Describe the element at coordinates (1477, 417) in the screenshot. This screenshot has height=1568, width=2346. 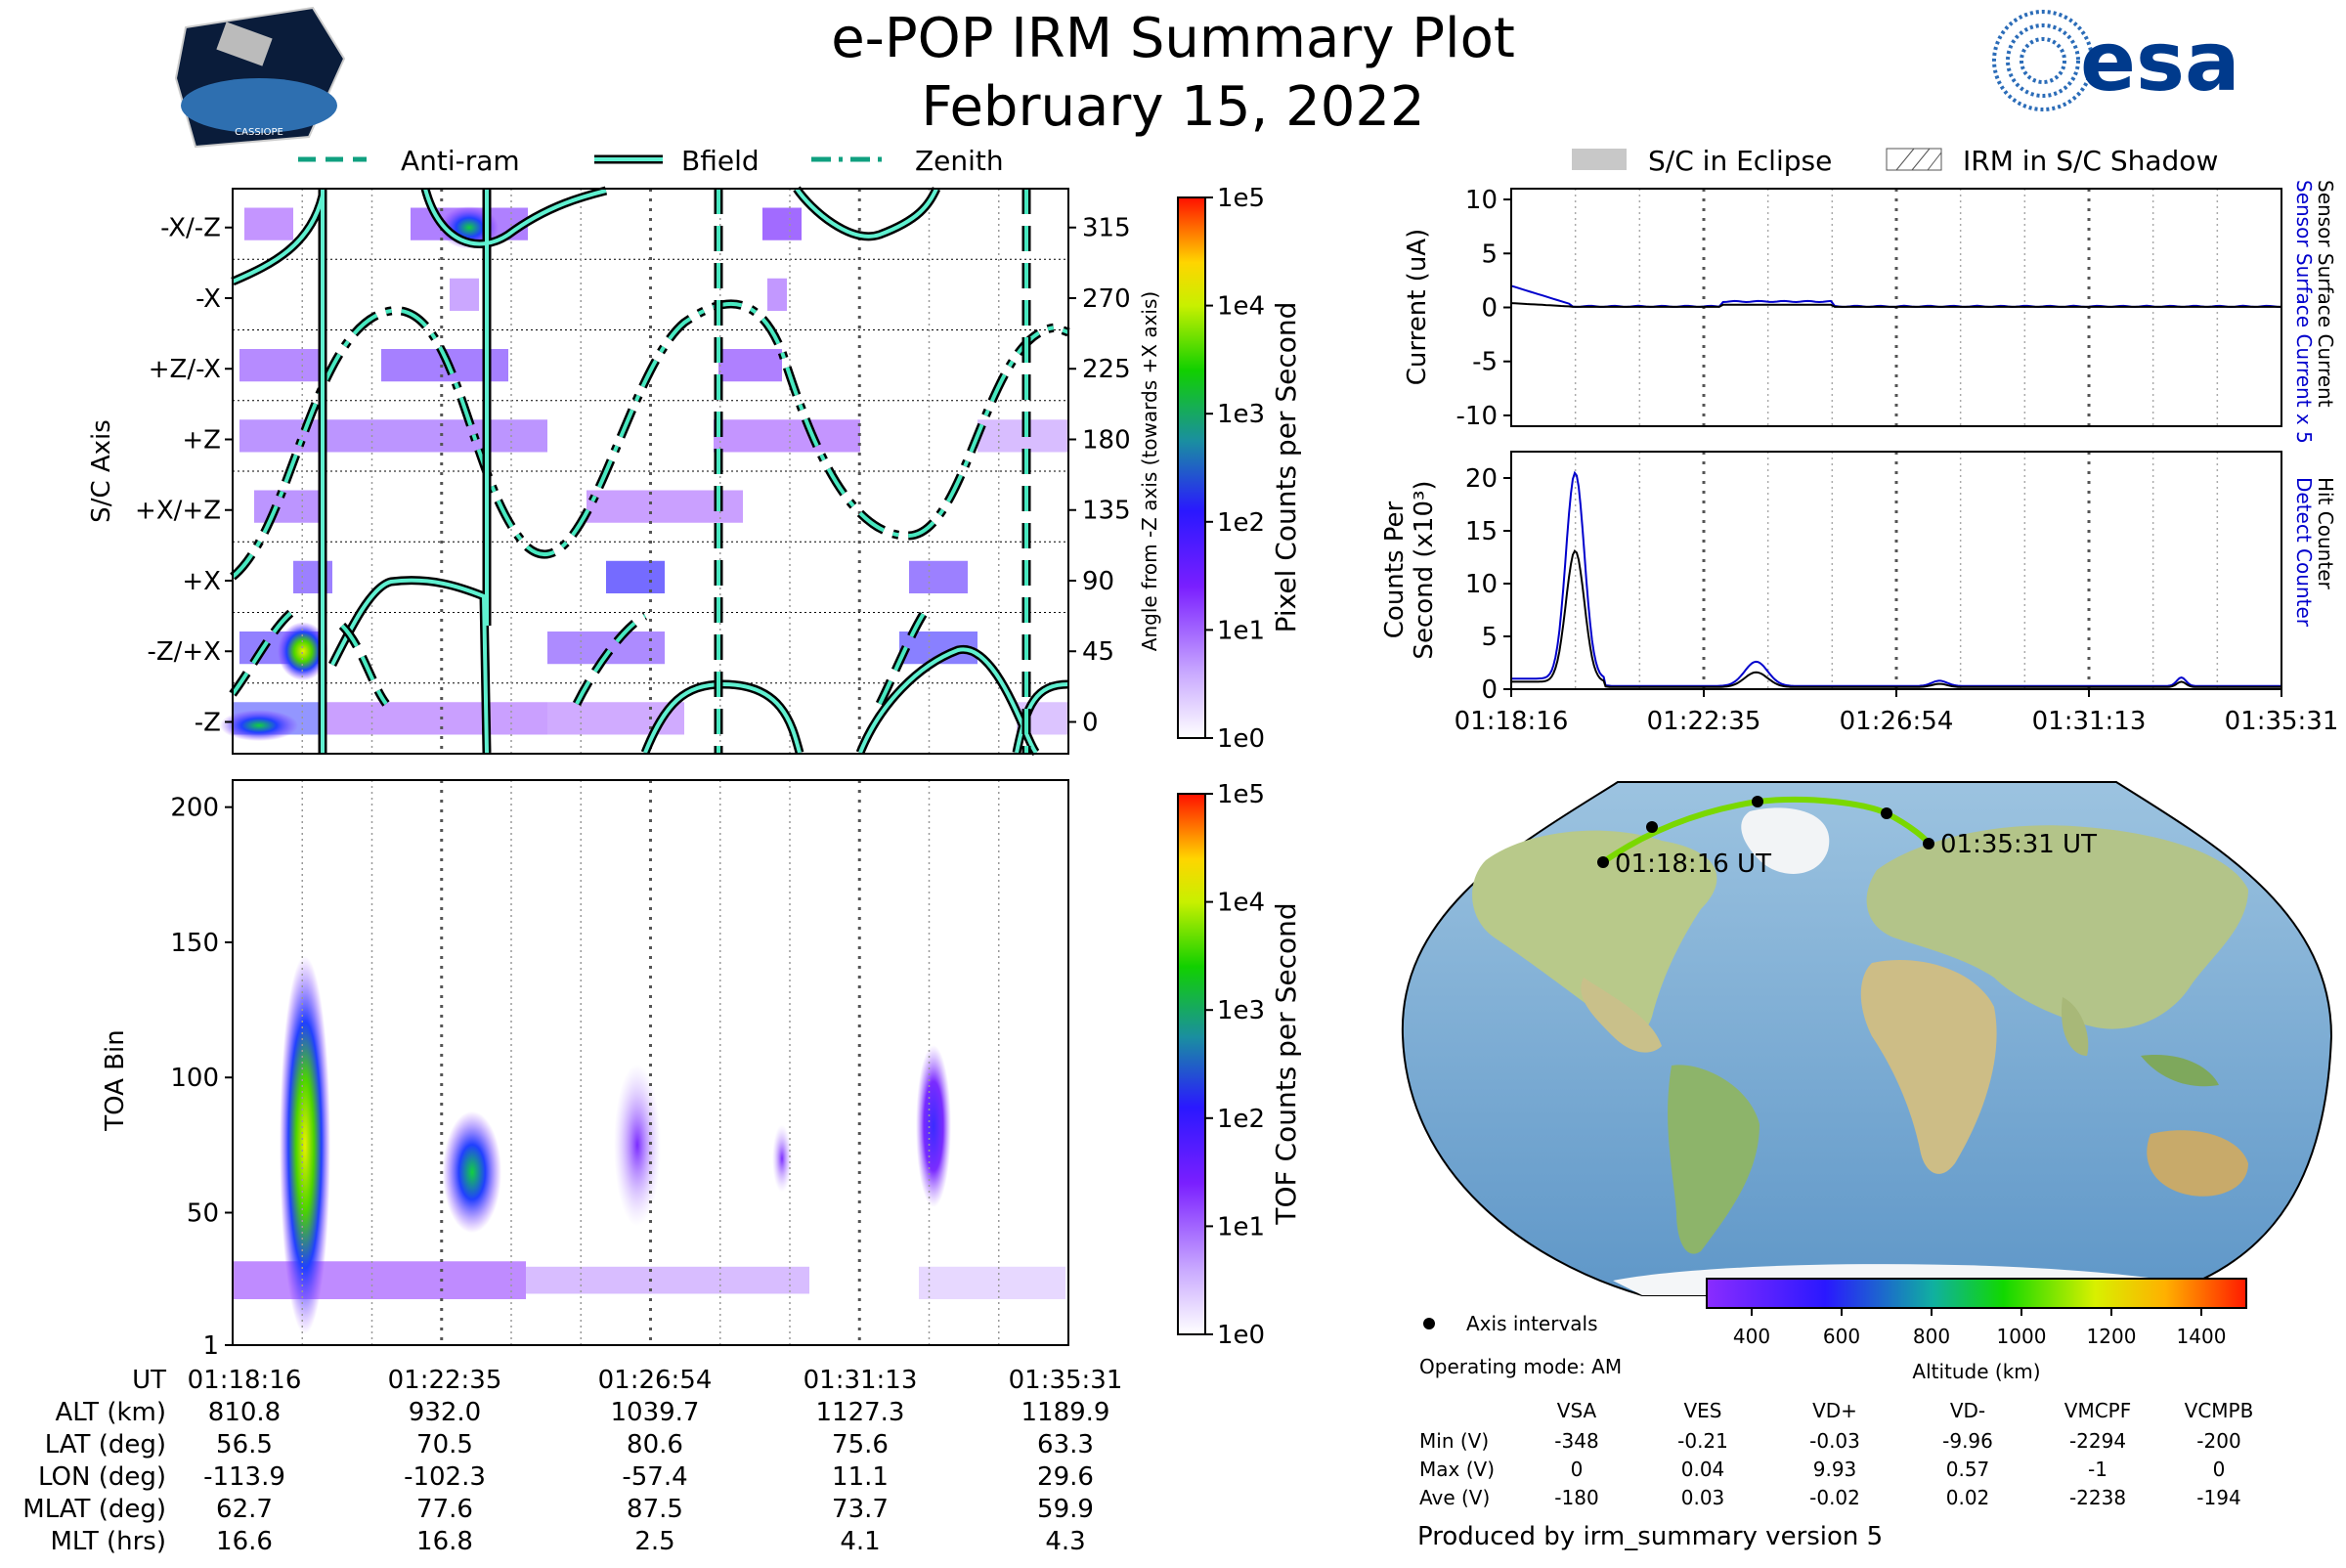
I see `current-tick-label: -10` at that location.